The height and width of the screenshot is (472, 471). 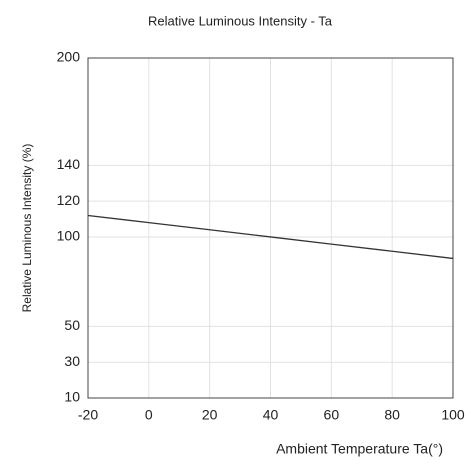 What do you see at coordinates (69, 57) in the screenshot?
I see `y-tick-label: 200` at bounding box center [69, 57].